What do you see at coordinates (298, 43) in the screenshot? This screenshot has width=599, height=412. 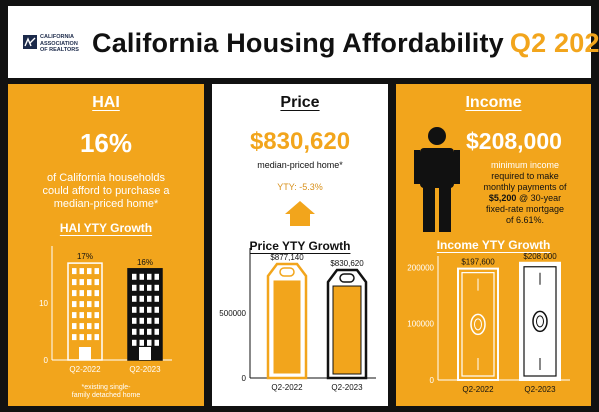 I see `title-text: California Housing Affordability` at bounding box center [298, 43].